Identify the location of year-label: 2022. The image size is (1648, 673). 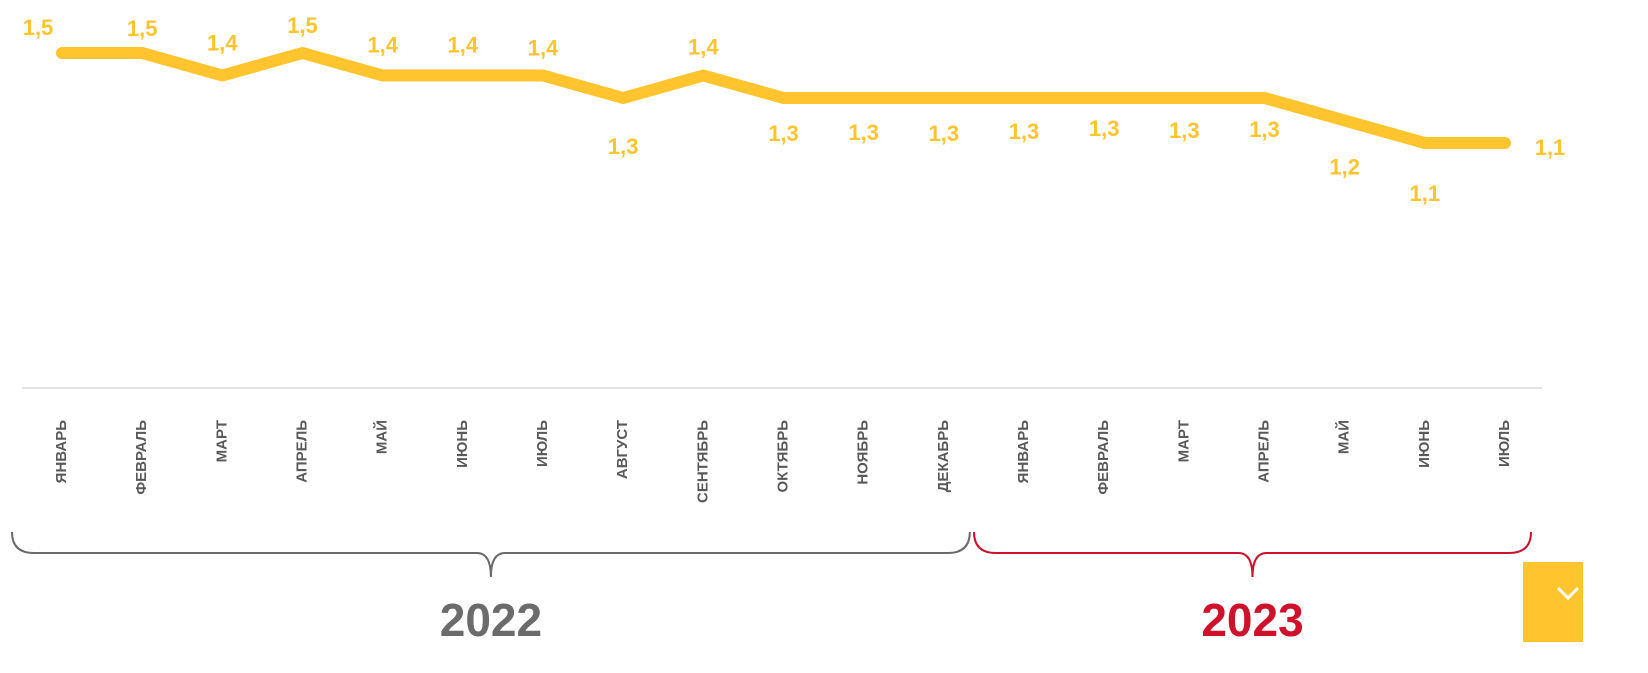
(491, 620).